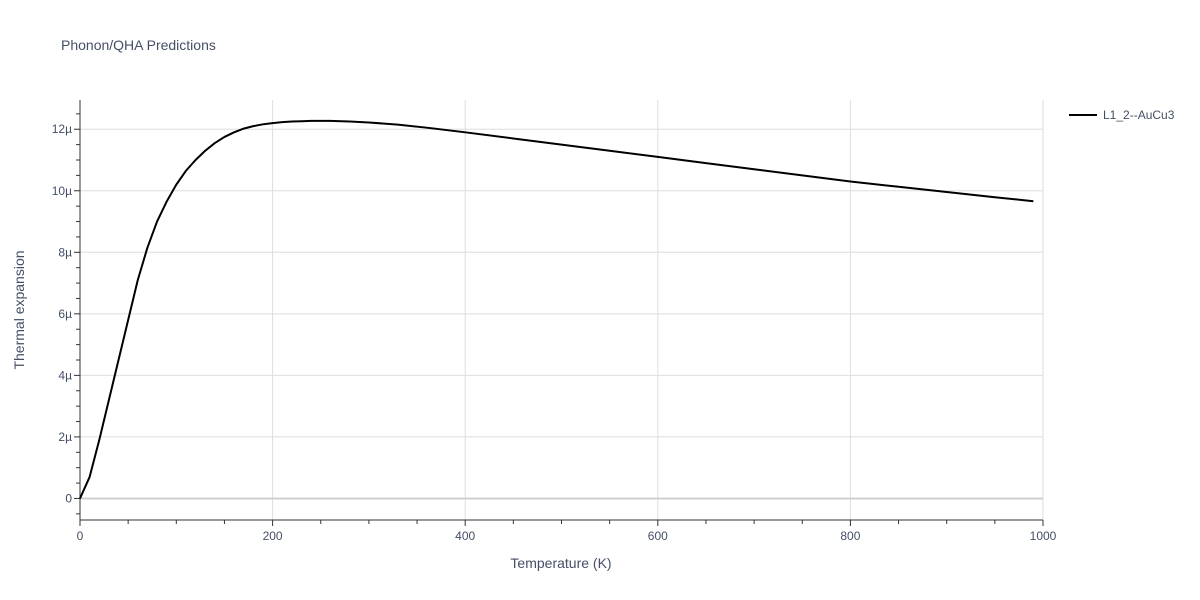  What do you see at coordinates (19, 309) in the screenshot?
I see `y-axis-title: Thermal expansion` at bounding box center [19, 309].